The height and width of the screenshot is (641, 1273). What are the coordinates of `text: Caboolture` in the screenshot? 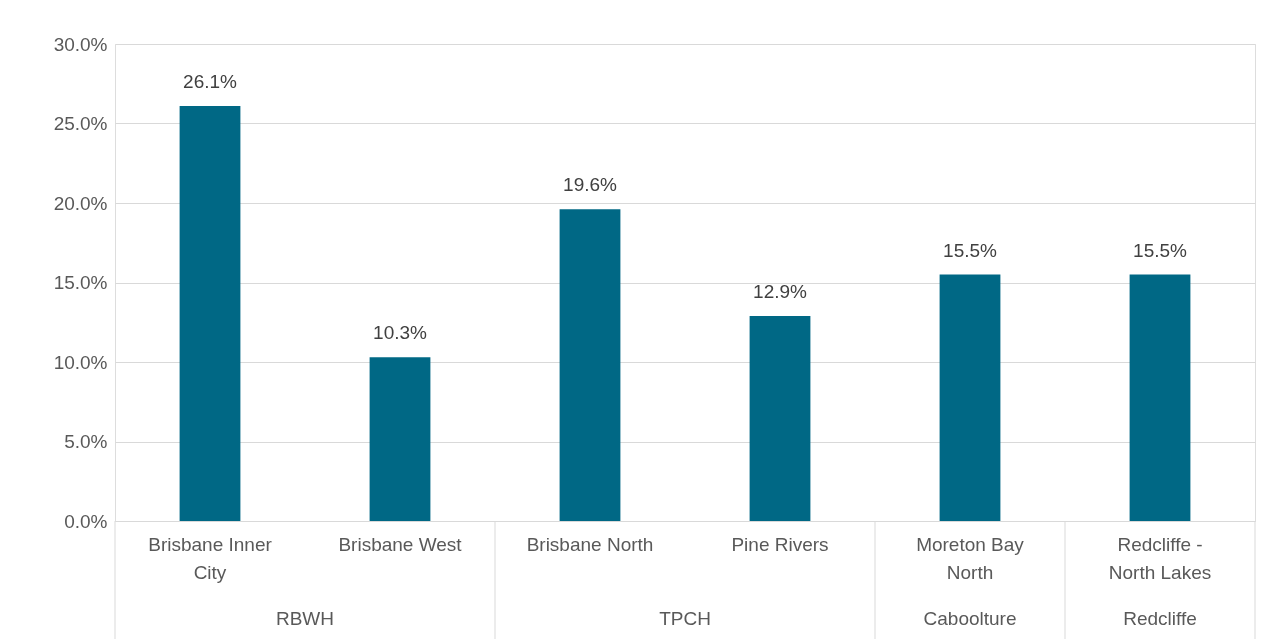 It's located at (970, 618).